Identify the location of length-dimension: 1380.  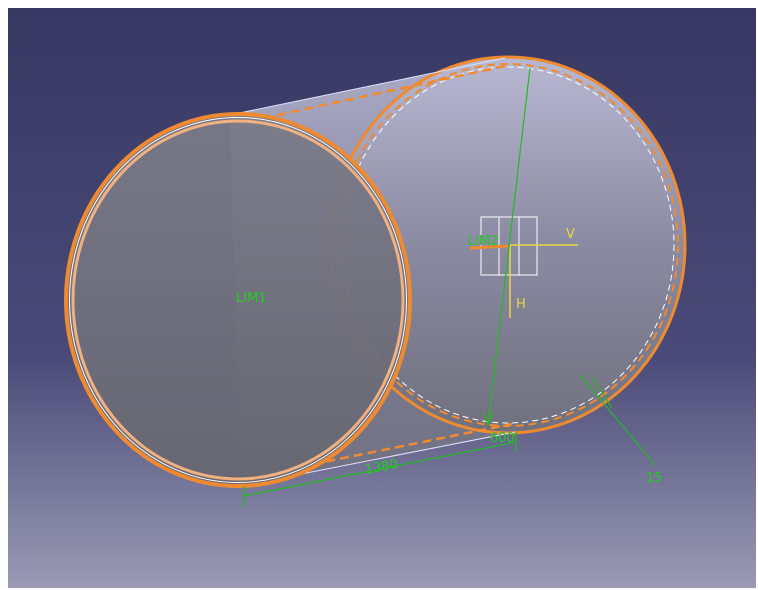
(381, 467).